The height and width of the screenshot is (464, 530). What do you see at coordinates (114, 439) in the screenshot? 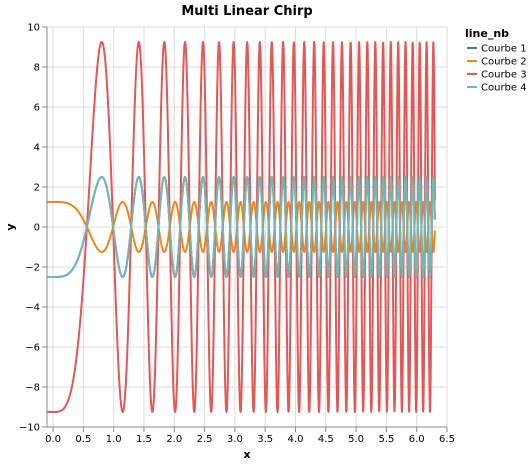
I see `x-tick-label: 1.0` at bounding box center [114, 439].